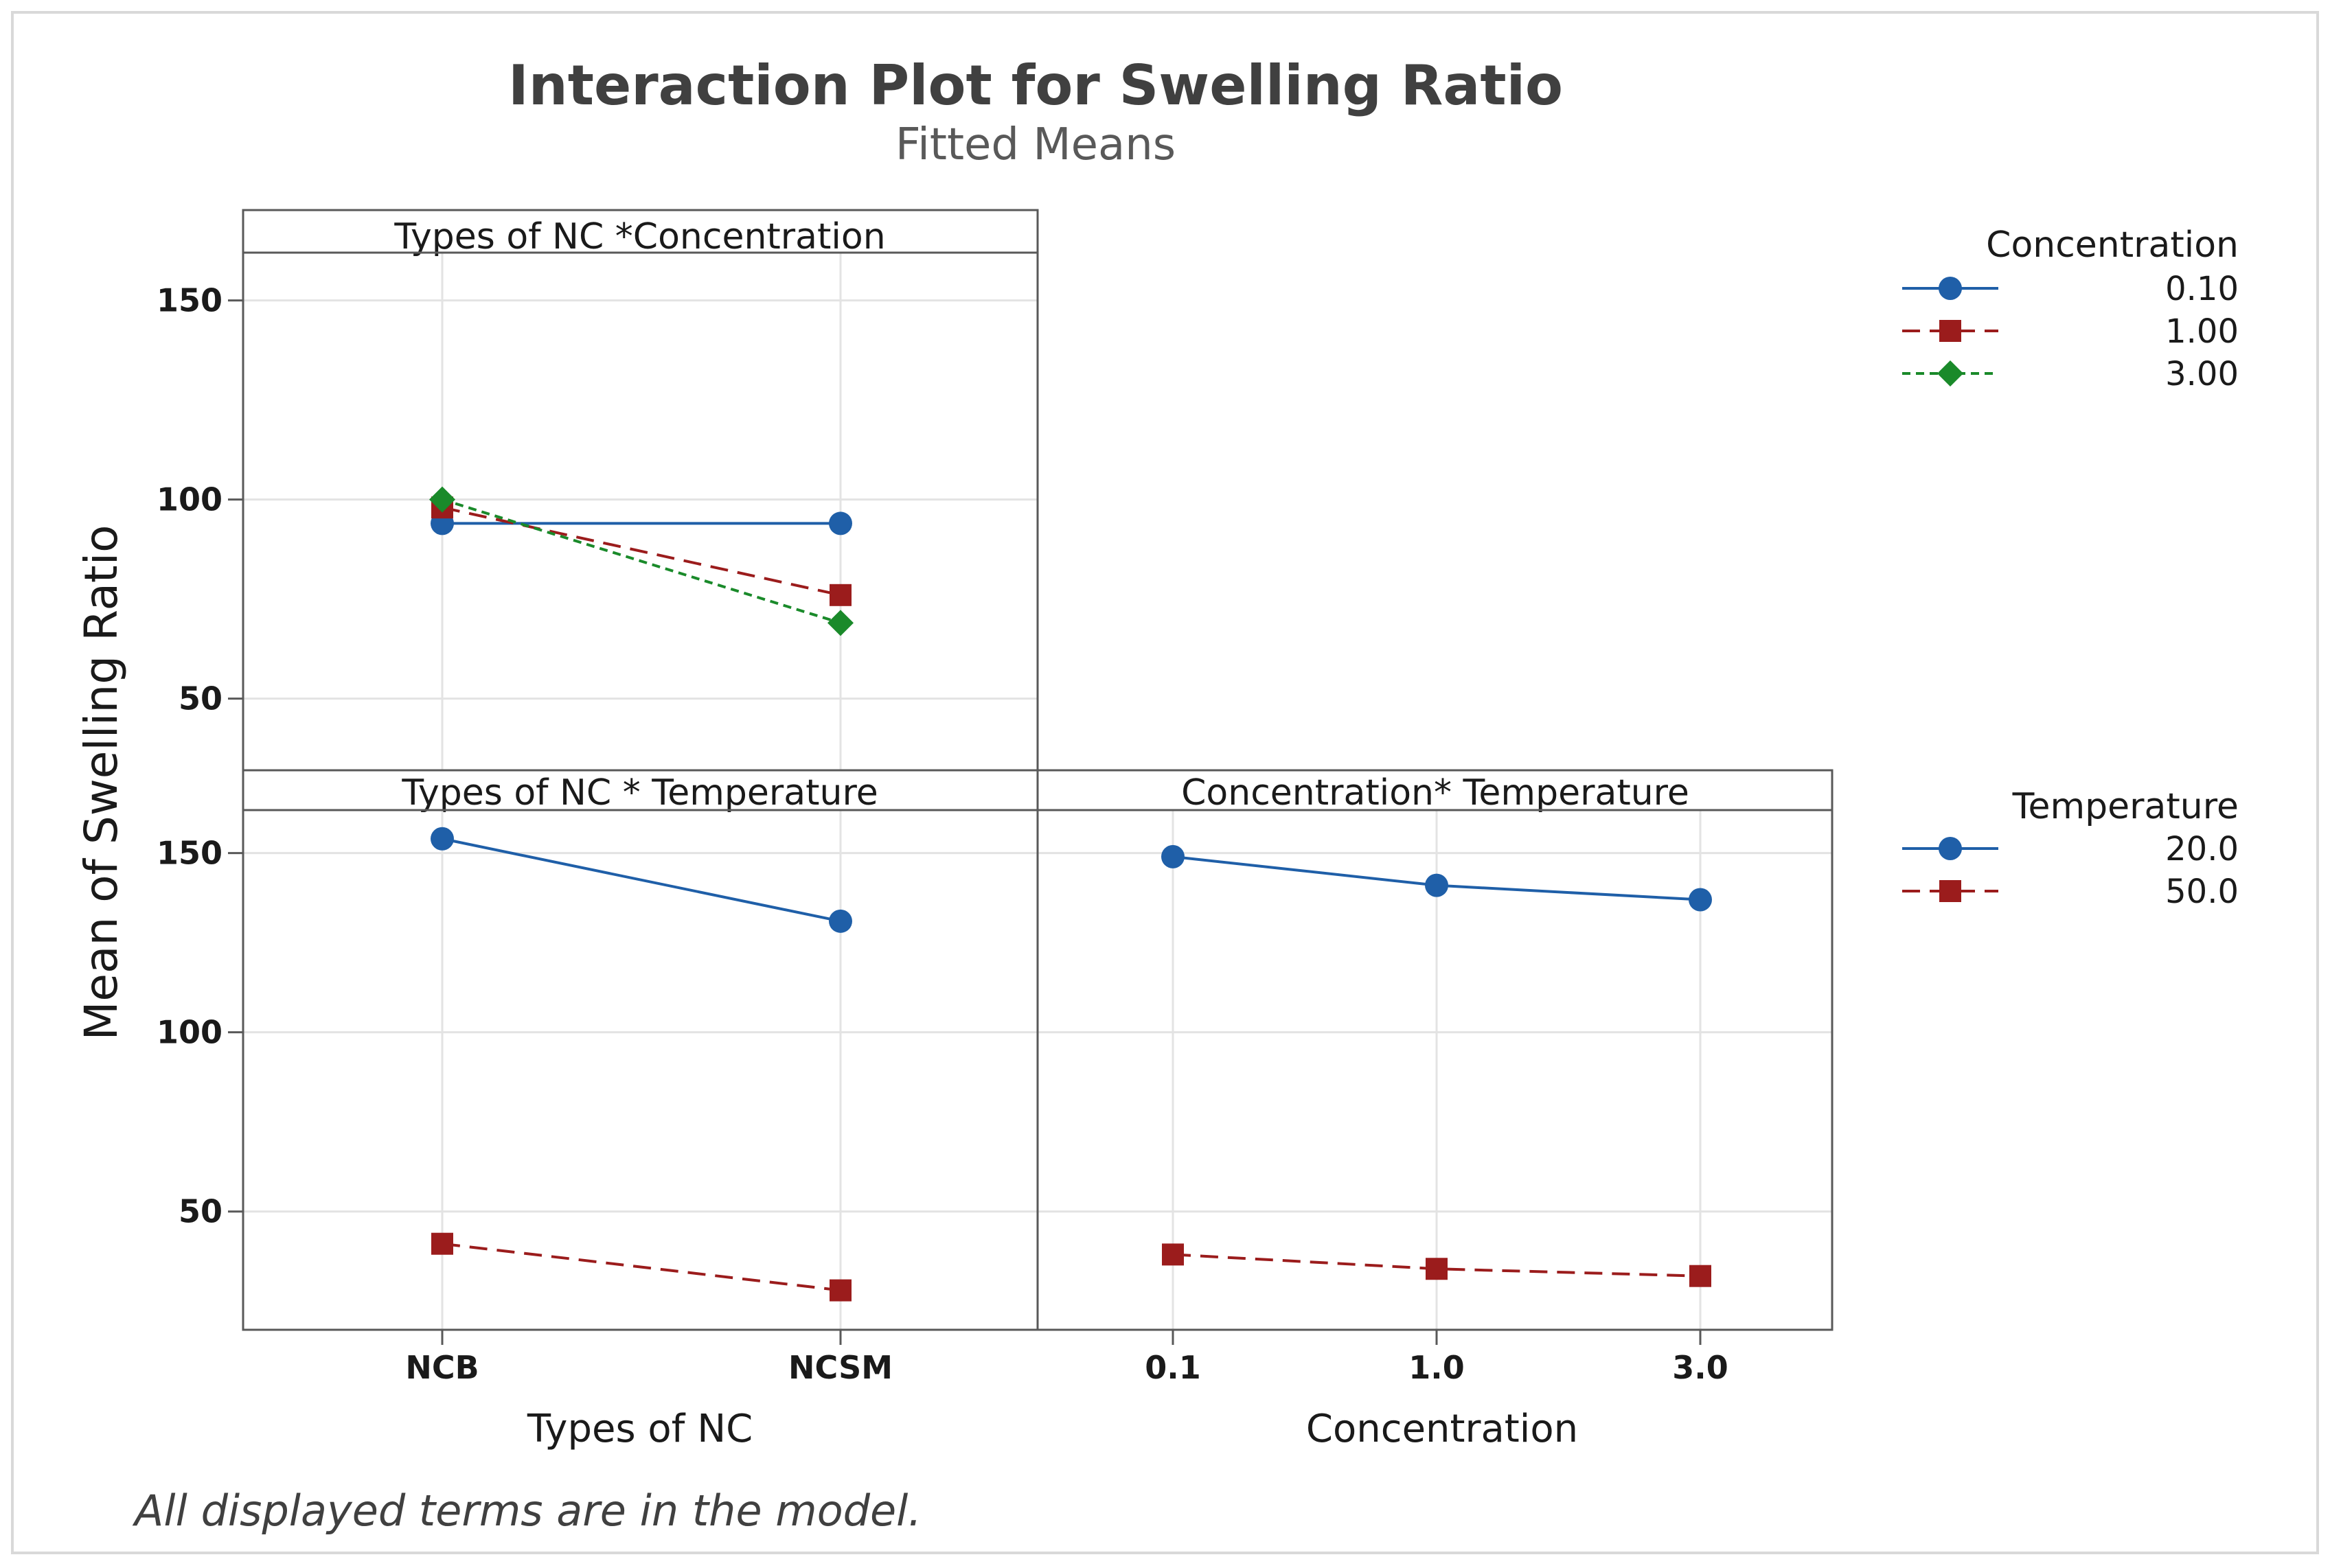 The height and width of the screenshot is (1568, 2330). Describe the element at coordinates (442, 499) in the screenshot. I see `data-point-nc_conc-3.00-0` at that location.